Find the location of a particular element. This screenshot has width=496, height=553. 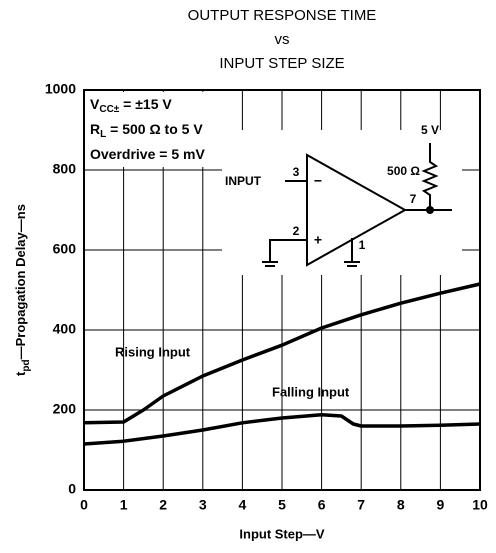

y-label-symbol: t is located at coordinates (20, 373).